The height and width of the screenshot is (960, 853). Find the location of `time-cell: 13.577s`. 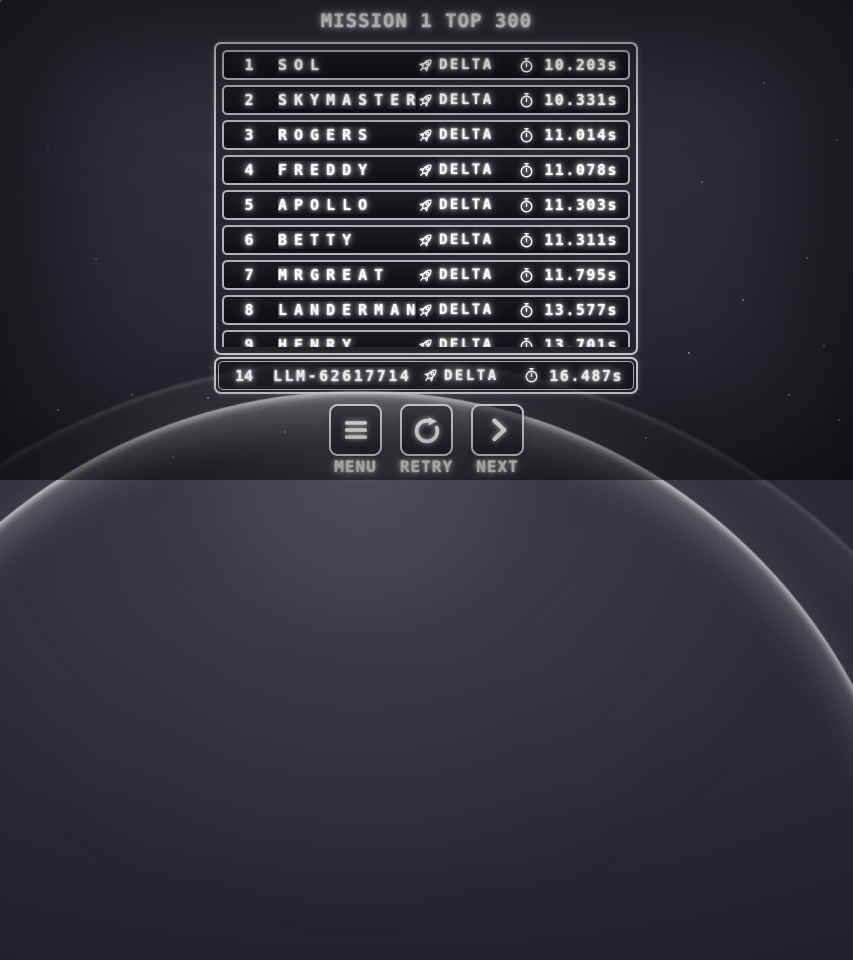

time-cell: 13.577s is located at coordinates (568, 310).